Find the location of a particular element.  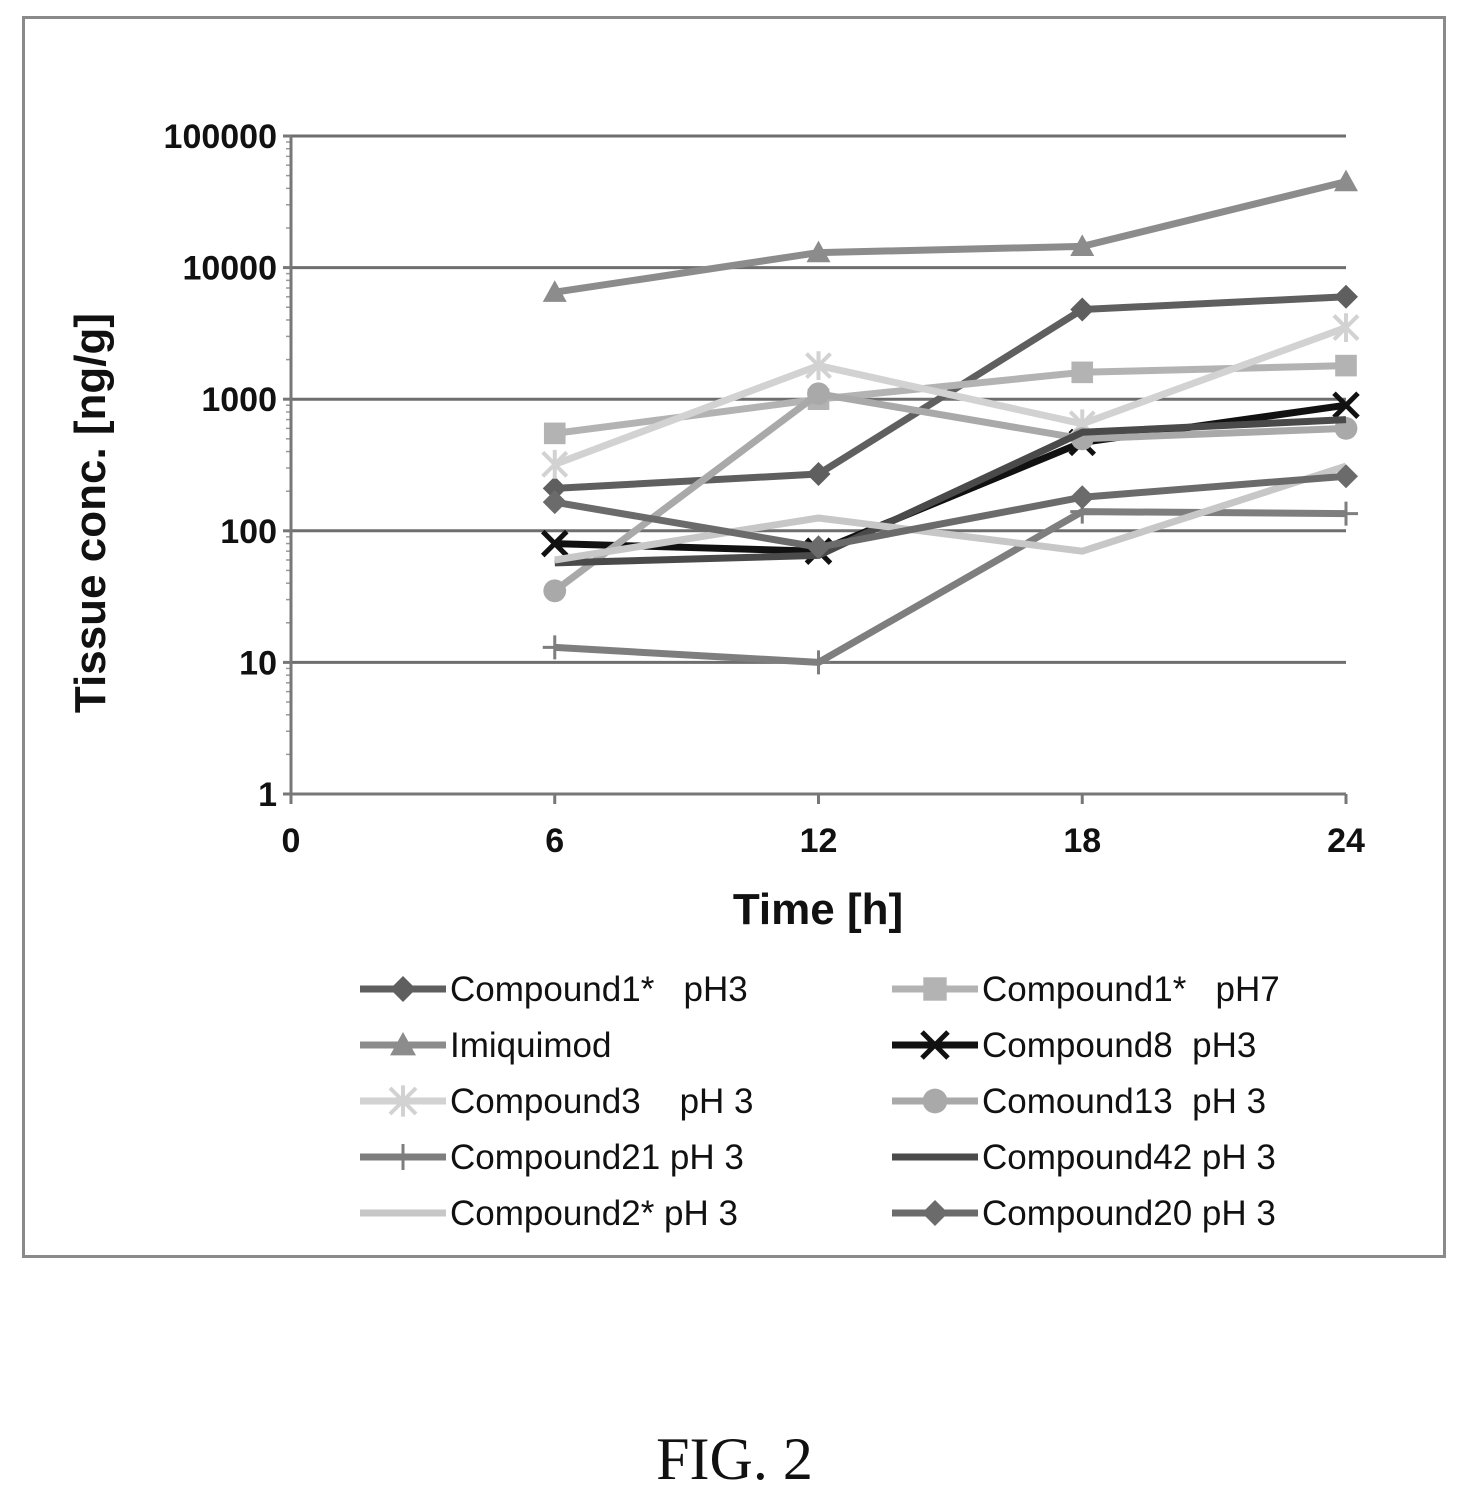

legend-item: Compound20 pH 3 is located at coordinates (1084, 1213).